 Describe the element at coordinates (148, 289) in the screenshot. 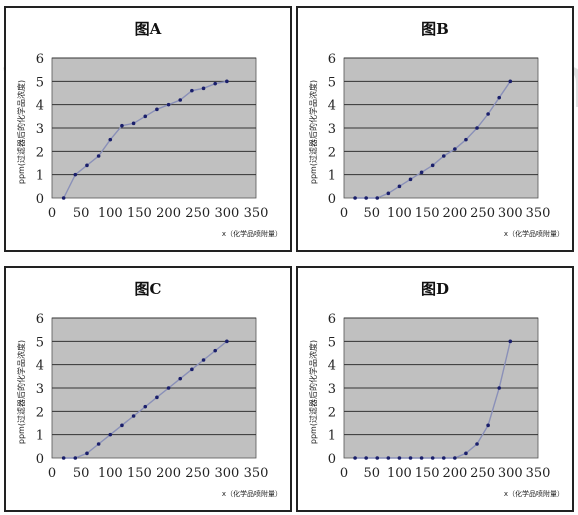

I see `chart-title: 图C` at that location.